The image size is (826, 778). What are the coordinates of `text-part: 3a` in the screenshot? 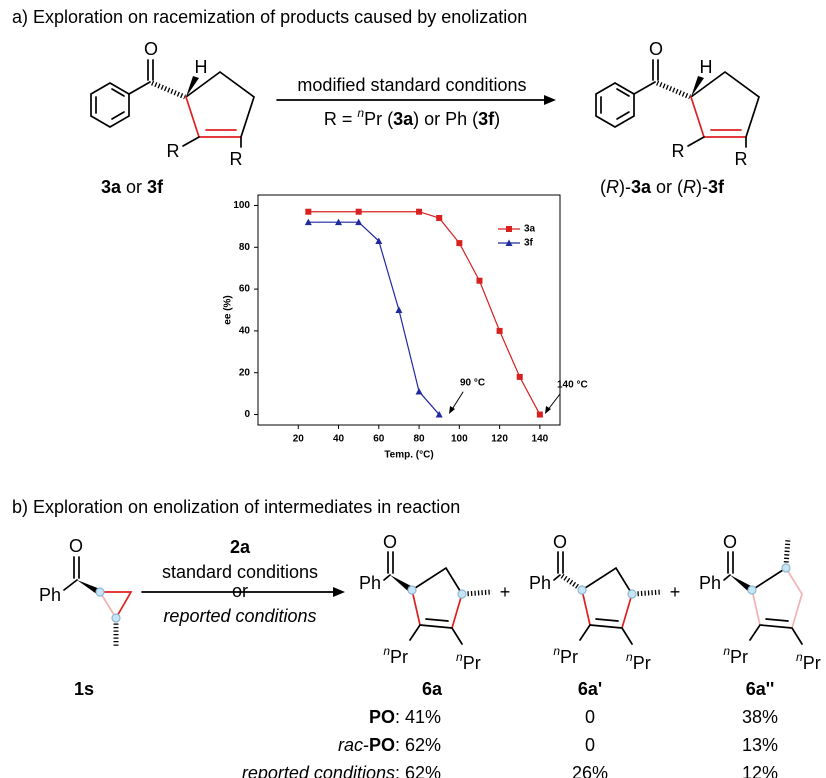 It's located at (403, 119).